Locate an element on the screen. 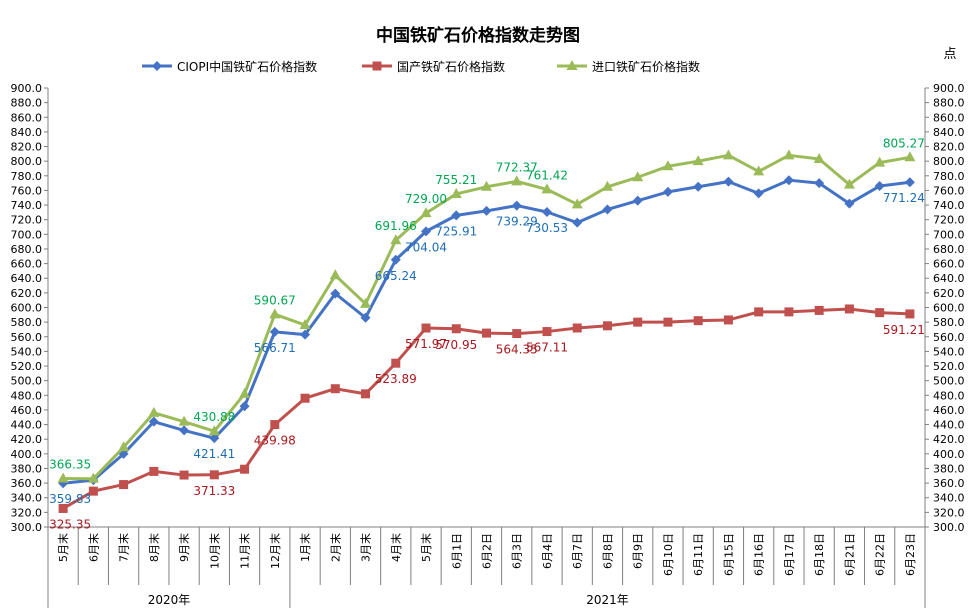 The width and height of the screenshot is (977, 615). data-label: 430.88 is located at coordinates (214, 417).